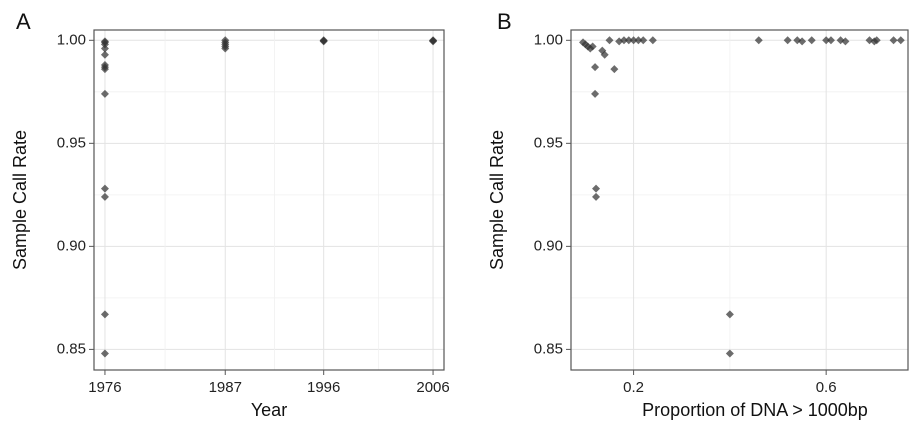 The image size is (909, 424). I want to click on panel-a-x-axis-title: Year, so click(269, 410).